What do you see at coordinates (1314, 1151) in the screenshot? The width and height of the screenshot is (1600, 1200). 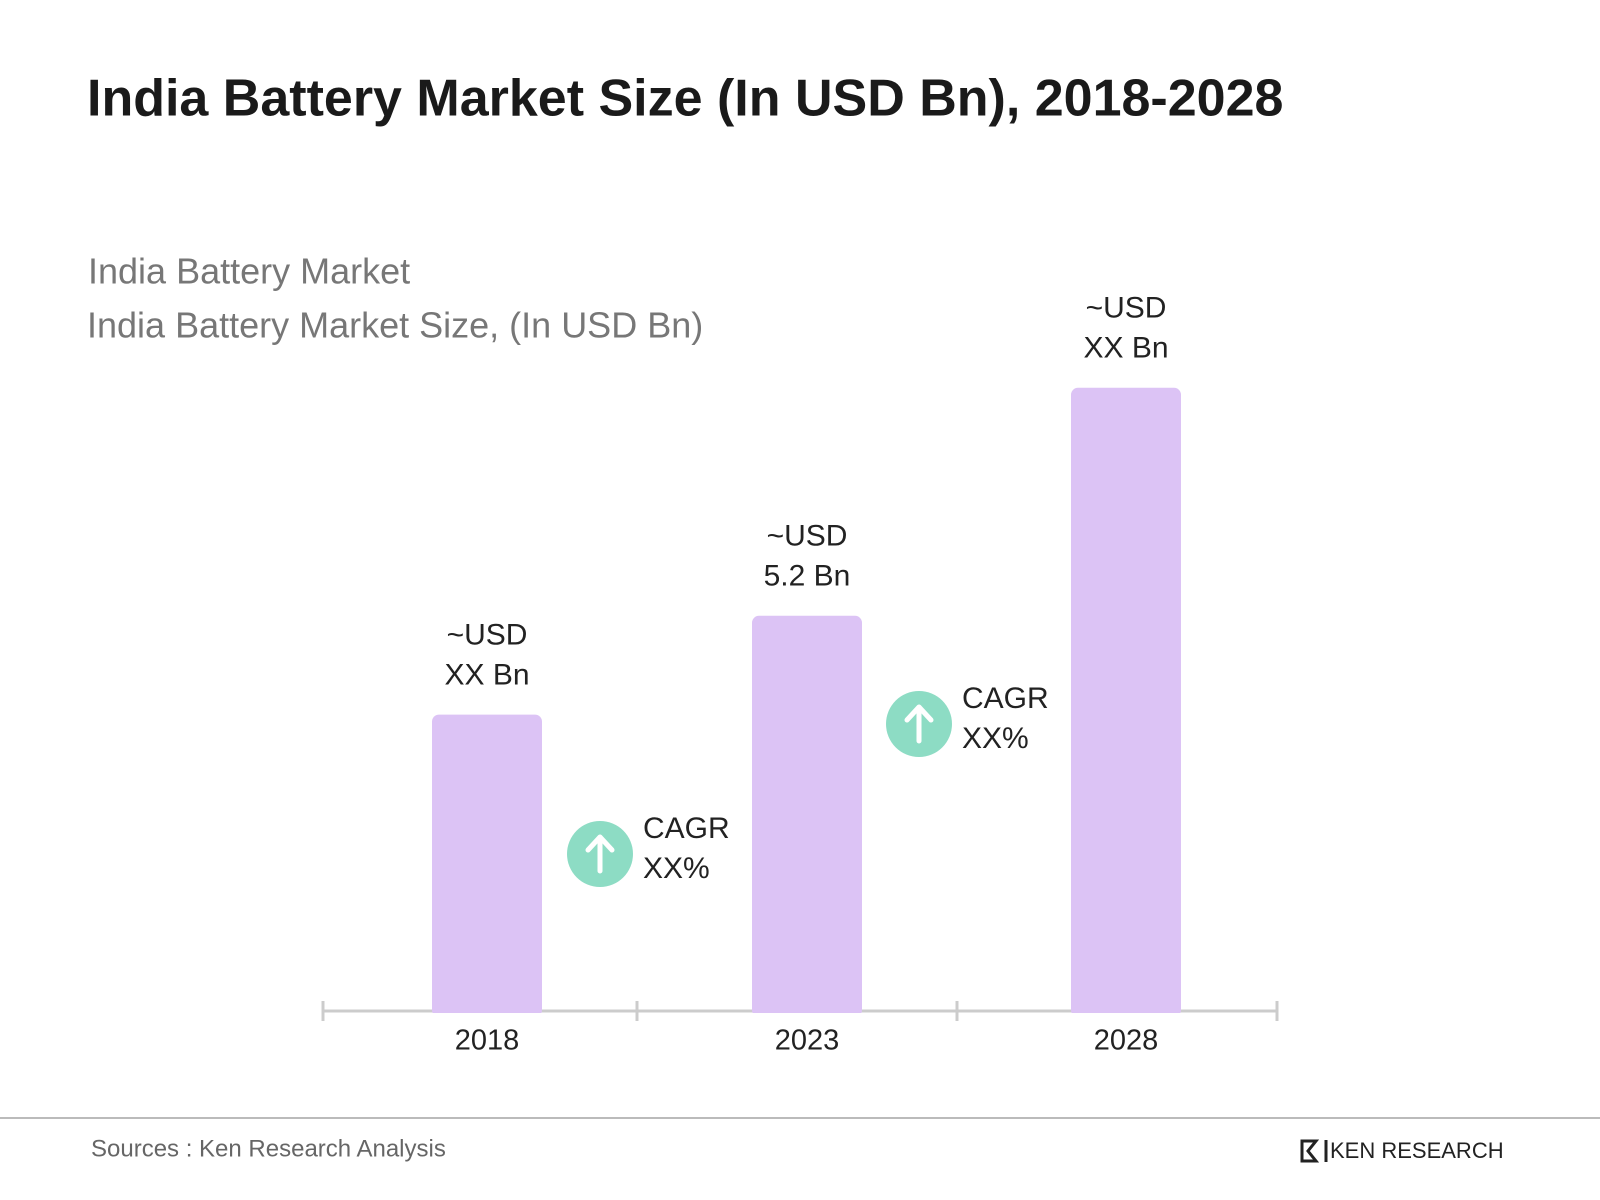 I see `logo-icon` at bounding box center [1314, 1151].